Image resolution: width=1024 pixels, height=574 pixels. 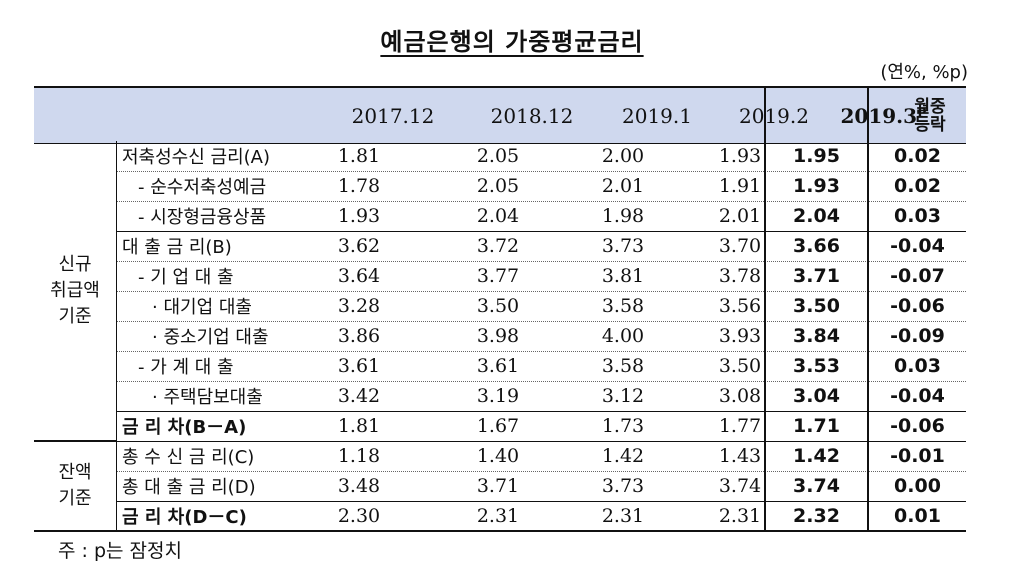 What do you see at coordinates (740, 426) in the screenshot?
I see `value-cell: 1.77` at bounding box center [740, 426].